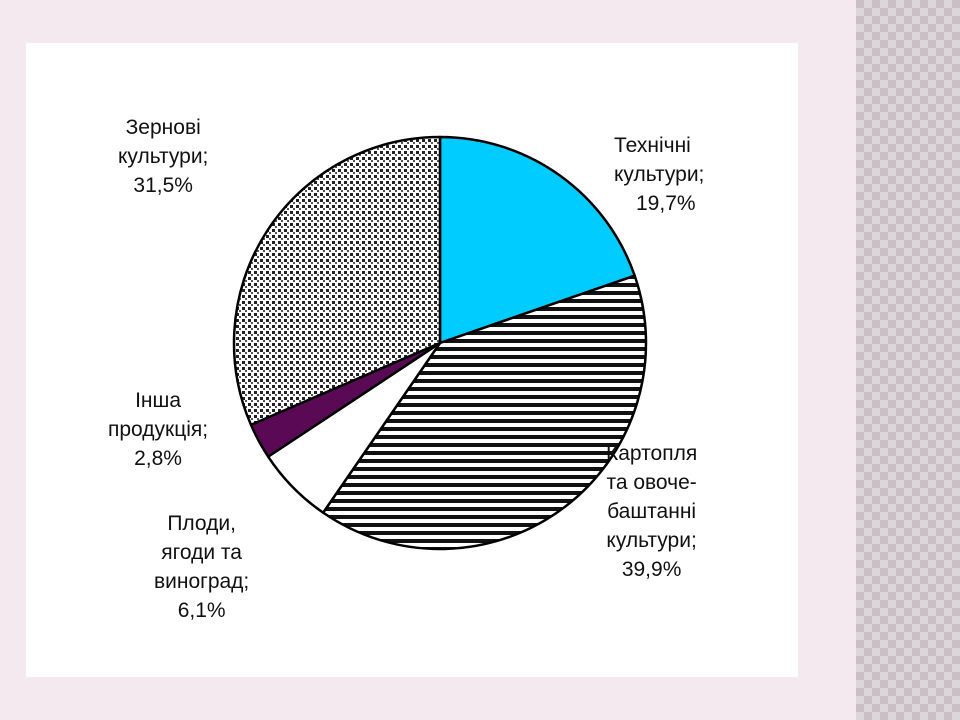  Describe the element at coordinates (163, 127) in the screenshot. I see `label-grain-line1: Зернові` at that location.